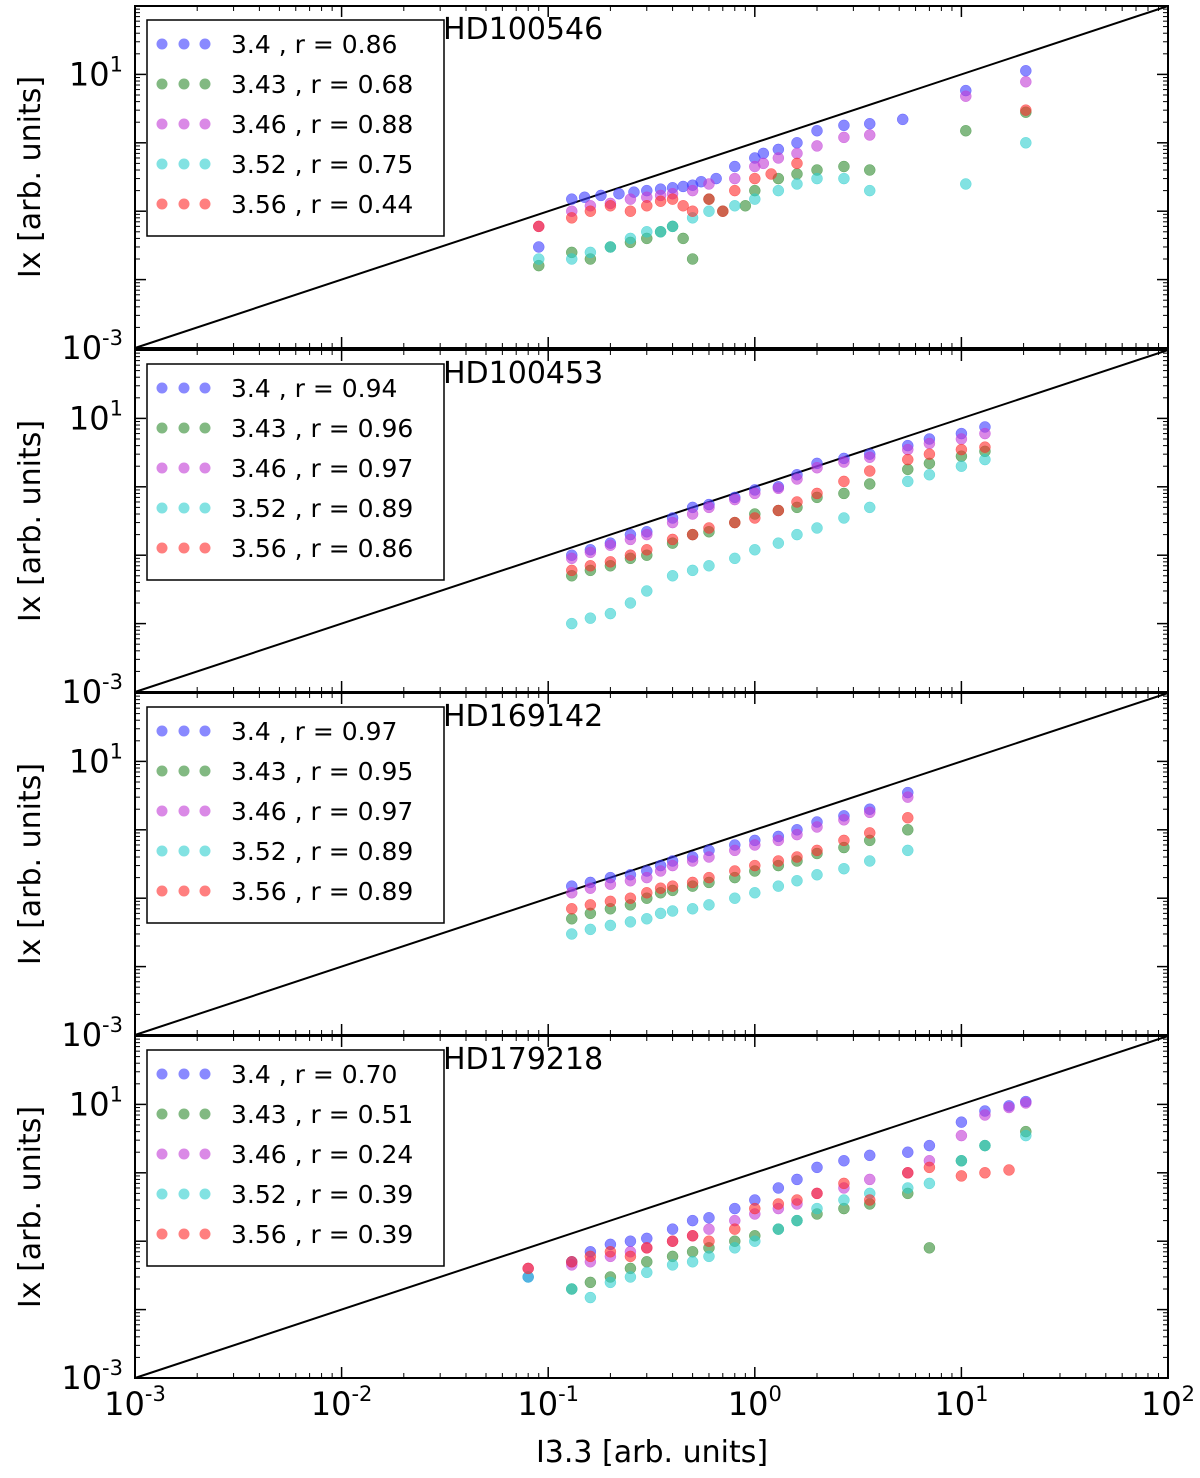 Image resolution: width=1200 pixels, height=1478 pixels. Describe the element at coordinates (755, 1402) in the screenshot. I see `x-tick-label: 100` at that location.